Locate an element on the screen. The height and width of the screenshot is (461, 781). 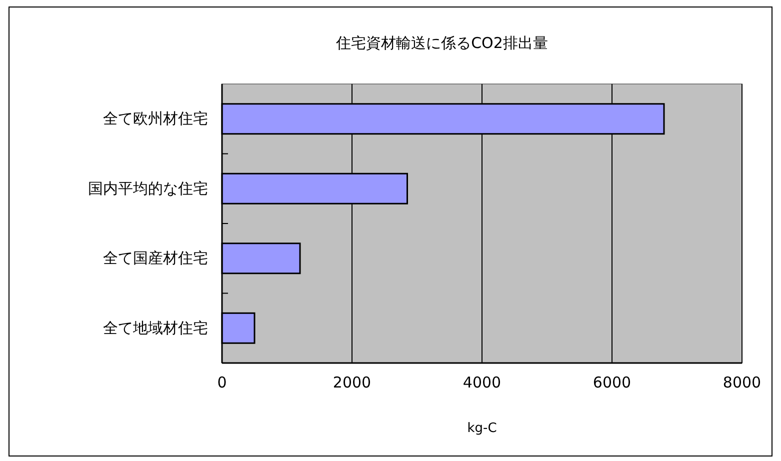
x-tick-label: 6000 is located at coordinates (612, 383).